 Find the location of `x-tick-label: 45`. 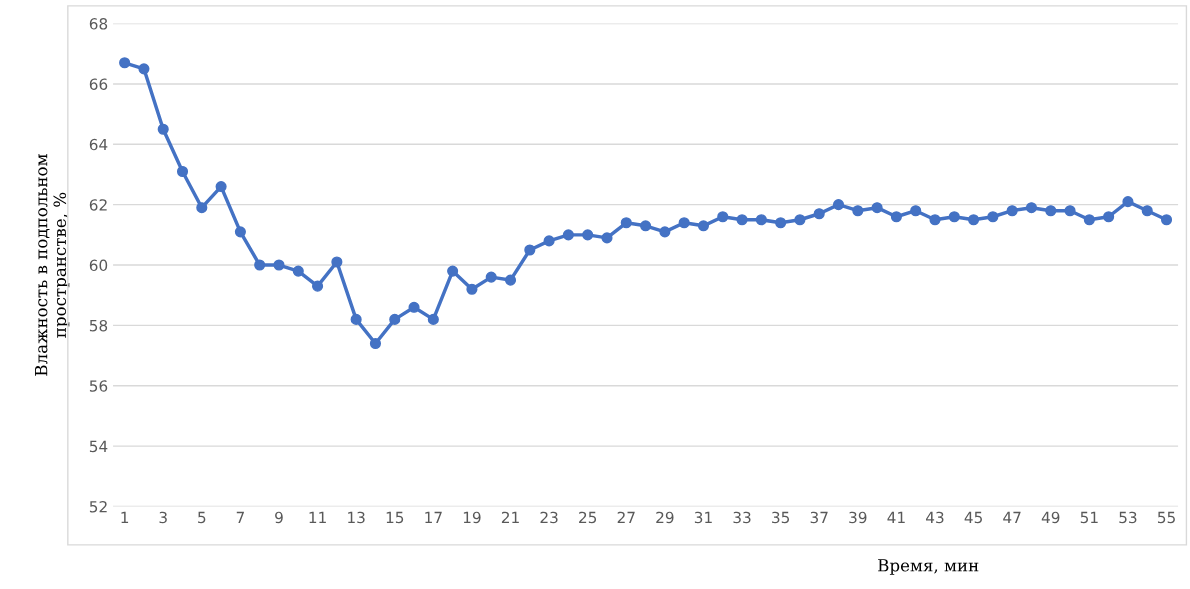

x-tick-label: 45 is located at coordinates (973, 517).